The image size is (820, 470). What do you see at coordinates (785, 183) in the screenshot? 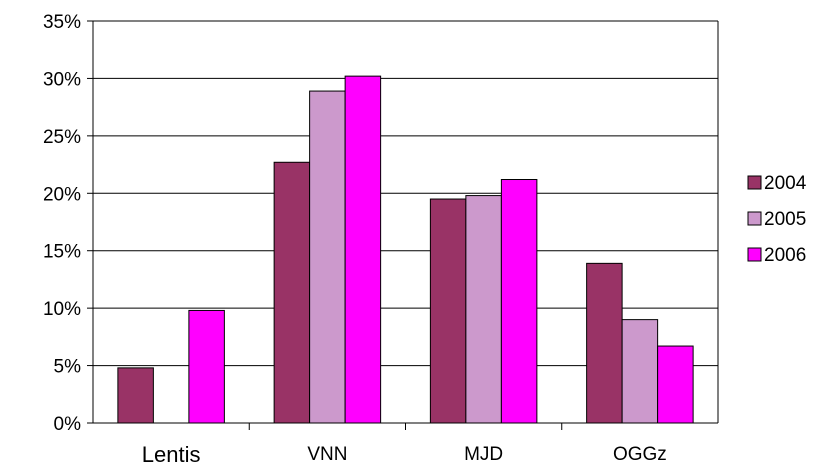
I see `legend-label-2004: 2004` at bounding box center [785, 183].